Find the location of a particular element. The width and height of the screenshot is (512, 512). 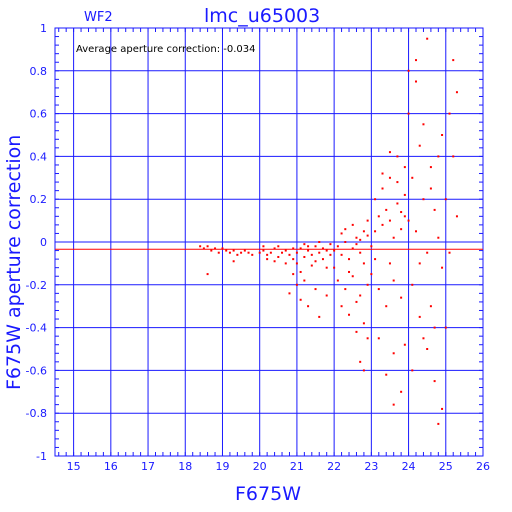

y-tick-label: 0.4 is located at coordinates (39, 156).